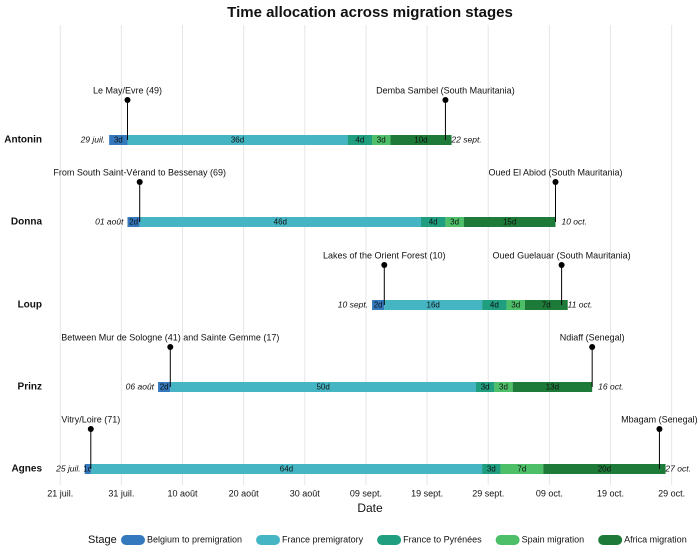  Describe the element at coordinates (592, 337) in the screenshot. I see `marker-label: Ndiaff (Senegal)` at that location.